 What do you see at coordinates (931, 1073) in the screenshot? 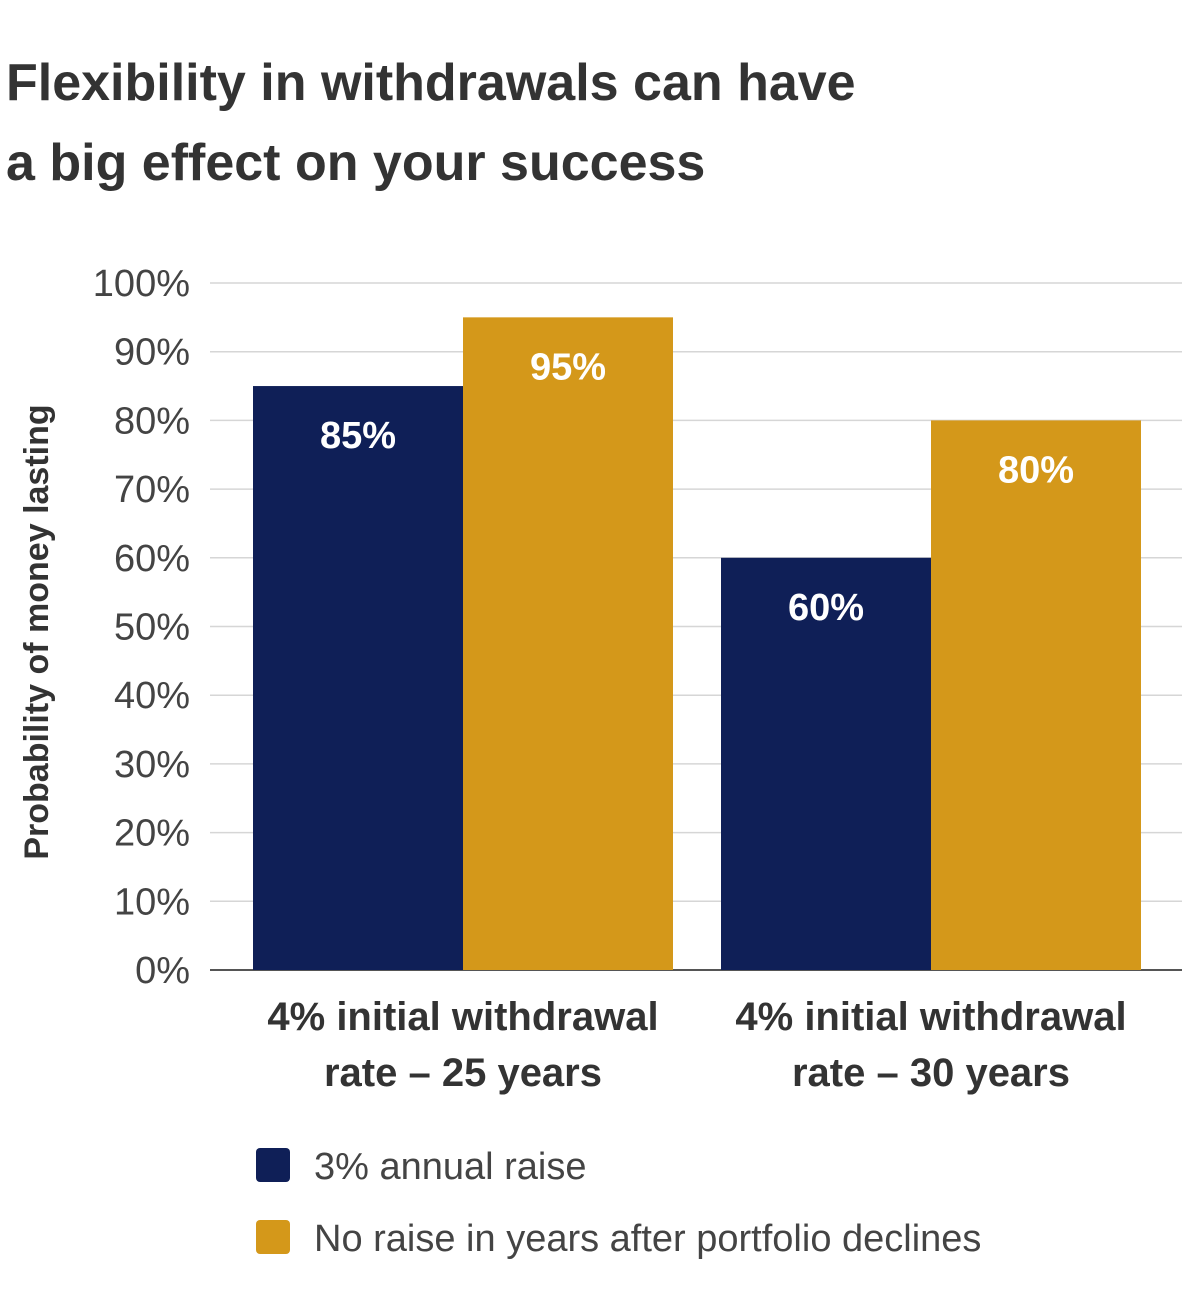
I see `category-label: rate – 30 years` at bounding box center [931, 1073].